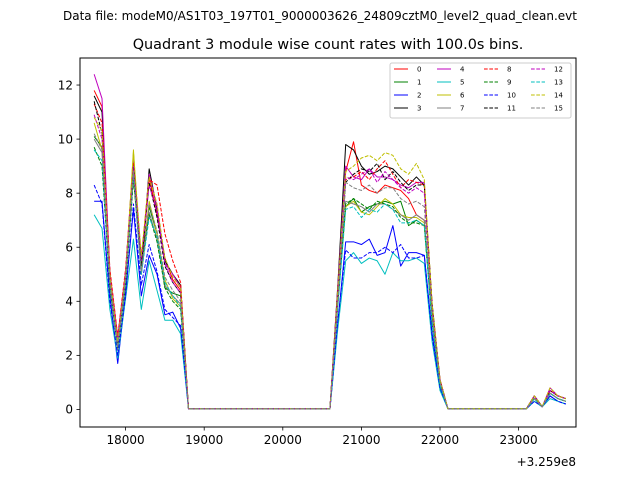 The height and width of the screenshot is (480, 640). What do you see at coordinates (419, 96) in the screenshot?
I see `legend-label-2: 2` at bounding box center [419, 96].